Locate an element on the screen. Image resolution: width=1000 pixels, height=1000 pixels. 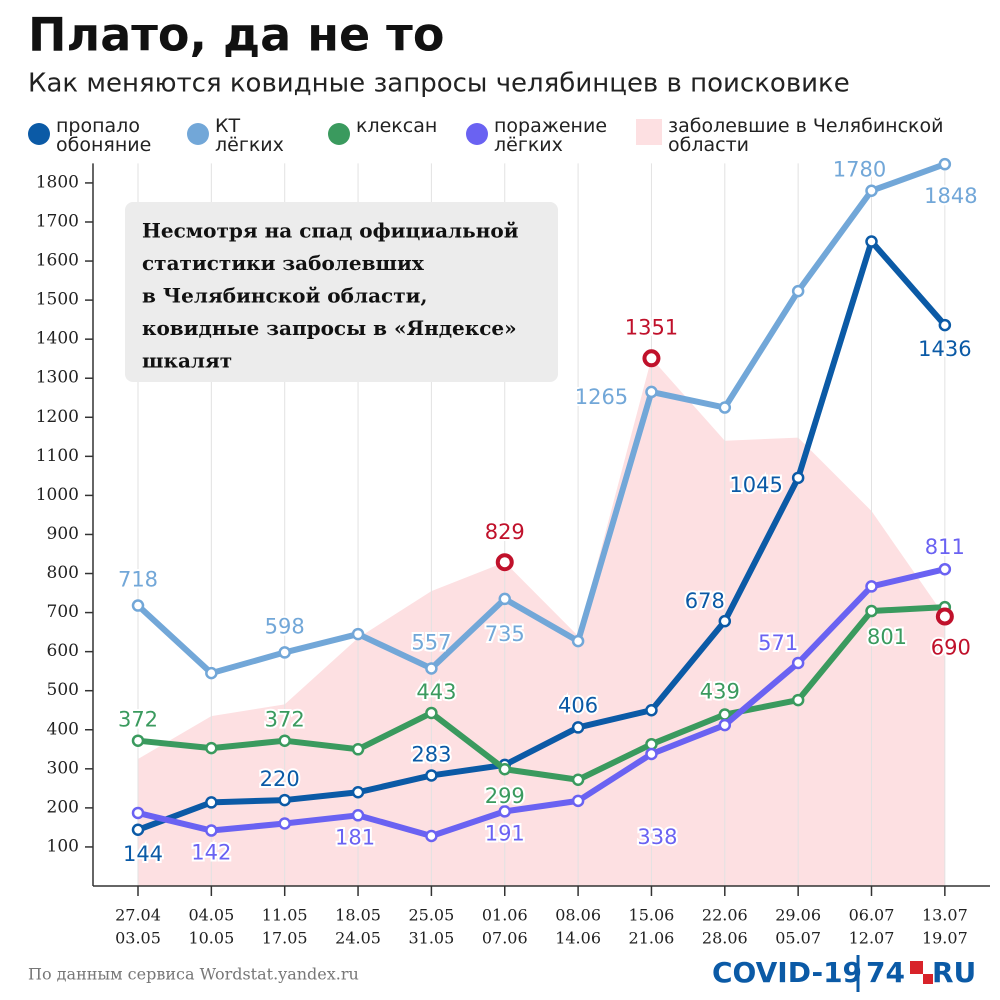
cases-label: 690 is located at coordinates (951, 647).